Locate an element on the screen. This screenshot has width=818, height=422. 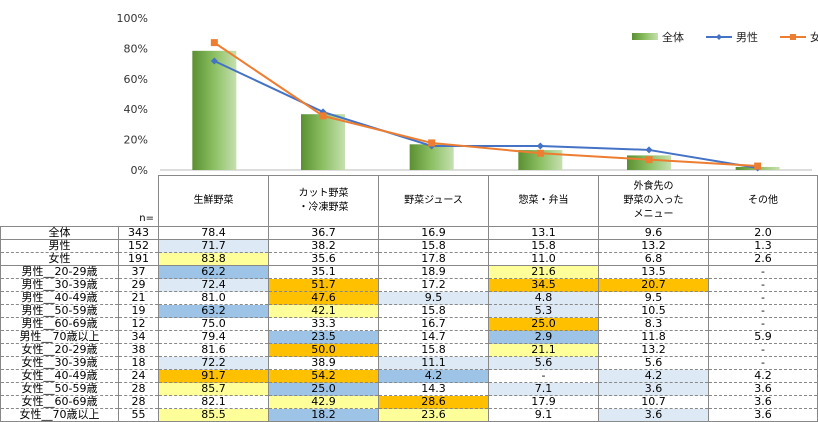
bar is located at coordinates (323, 142).